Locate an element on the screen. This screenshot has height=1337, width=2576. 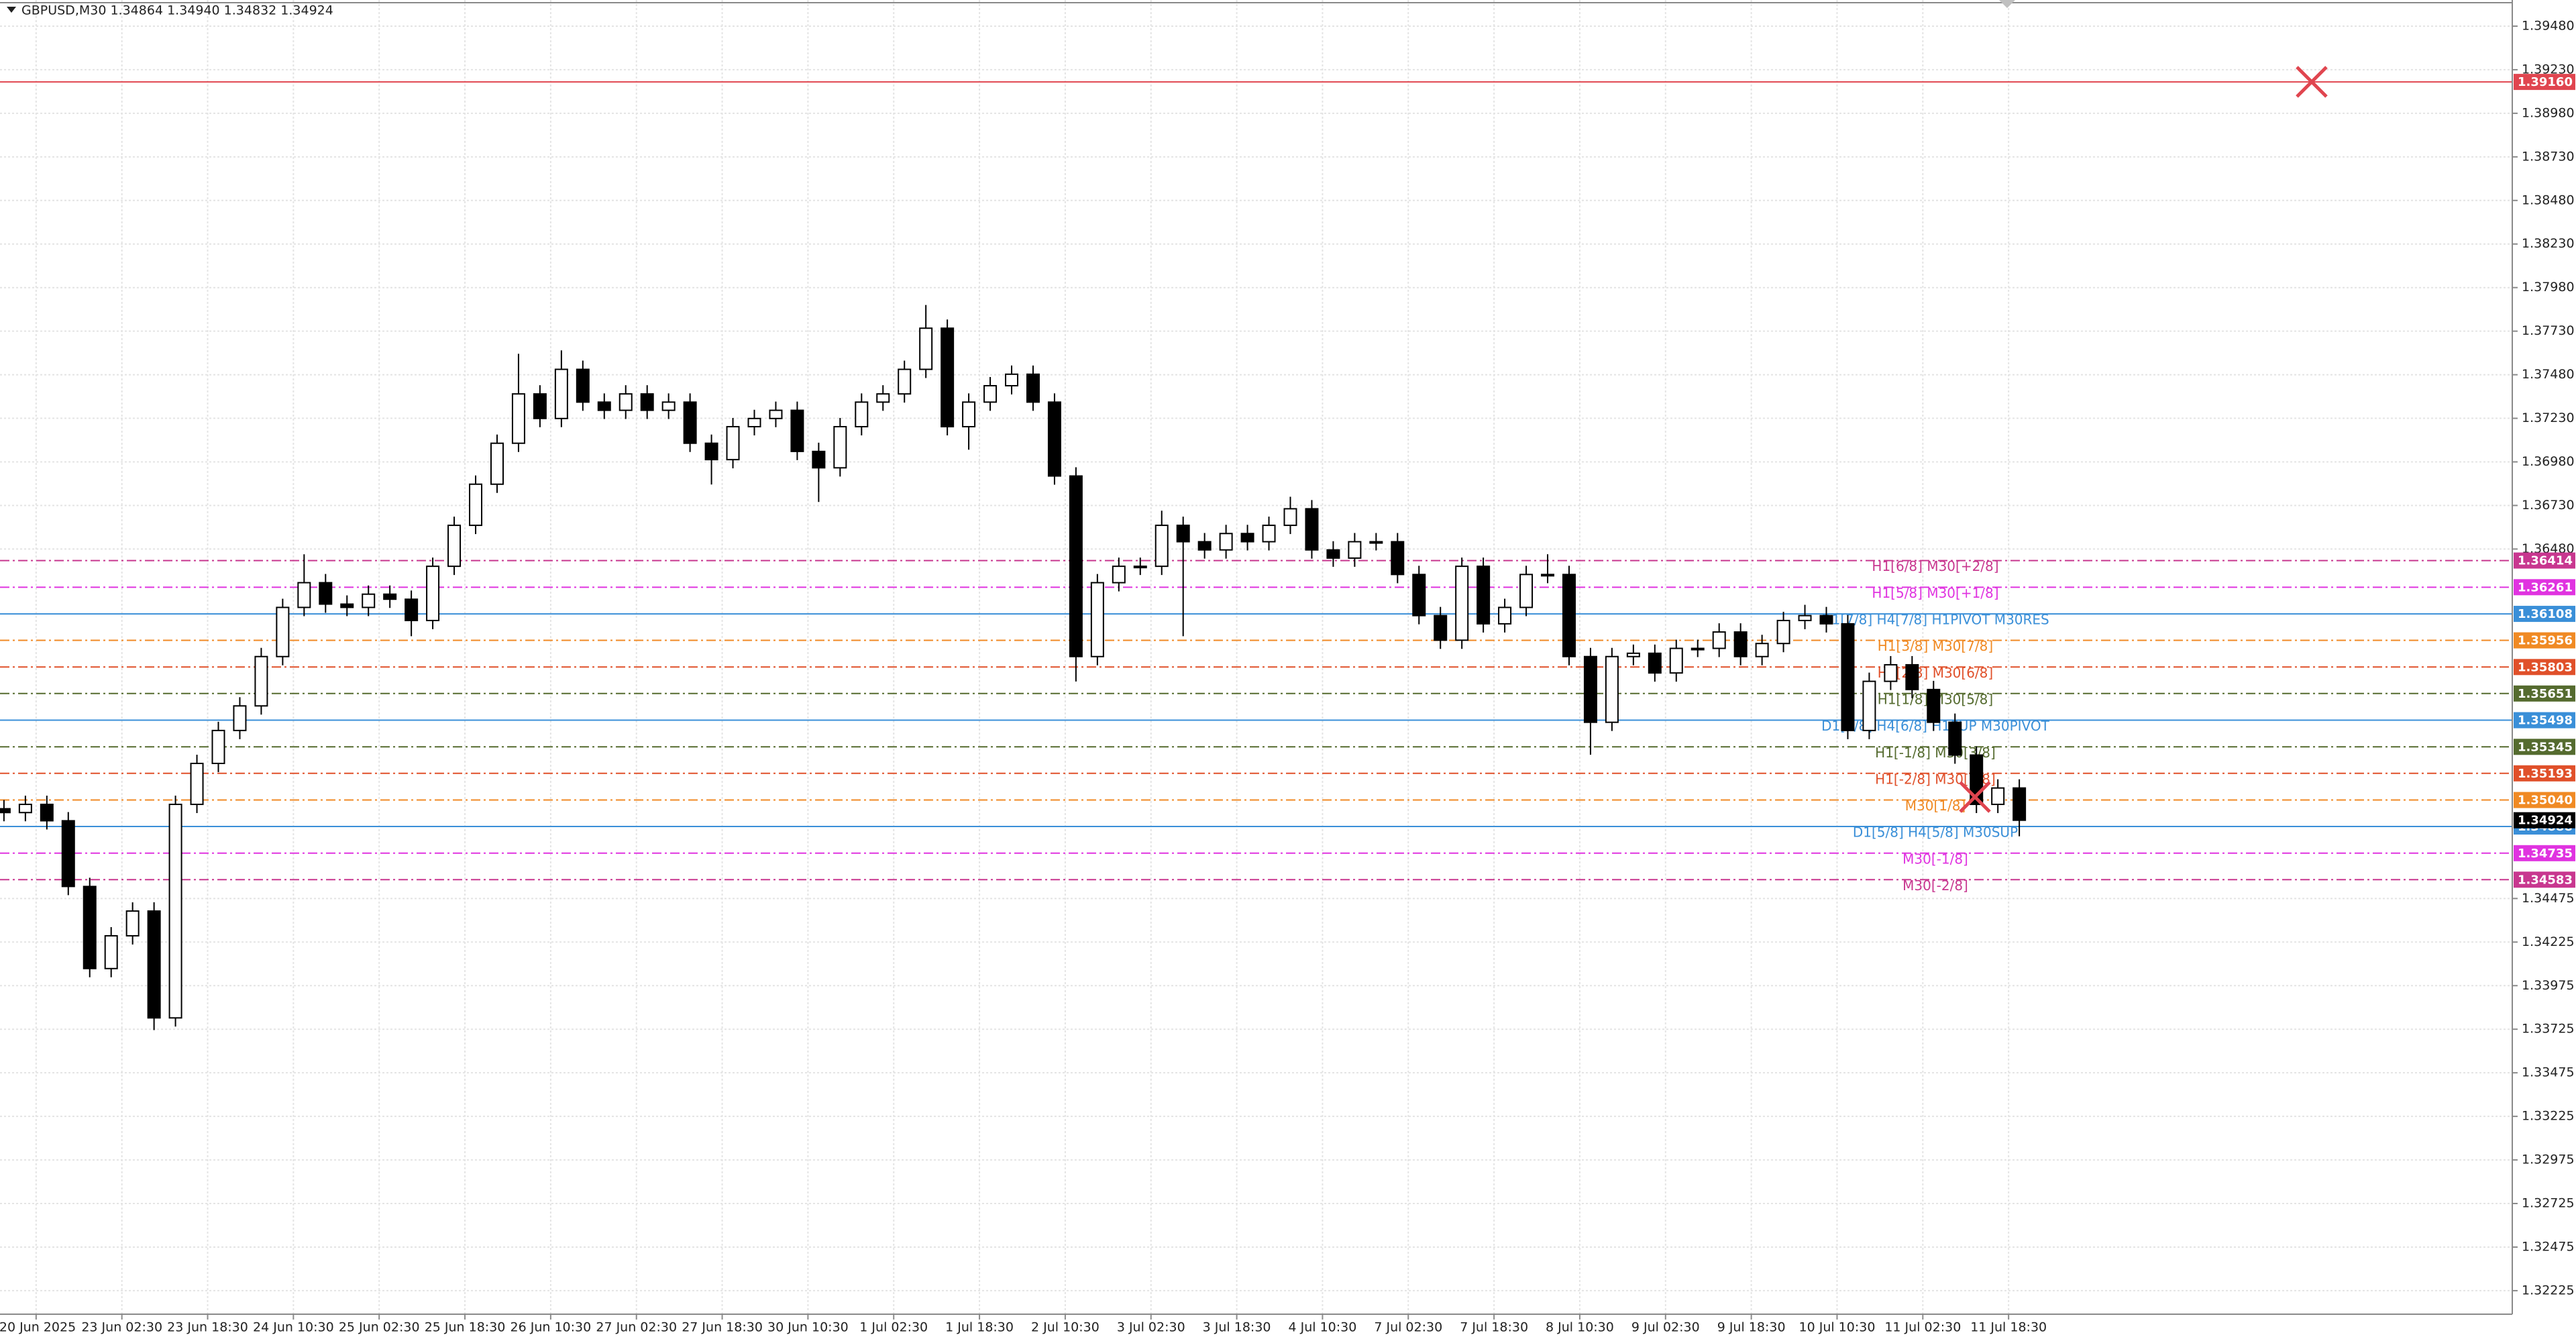
level-label: H1[3/8] M30[7/8] is located at coordinates (1935, 646).